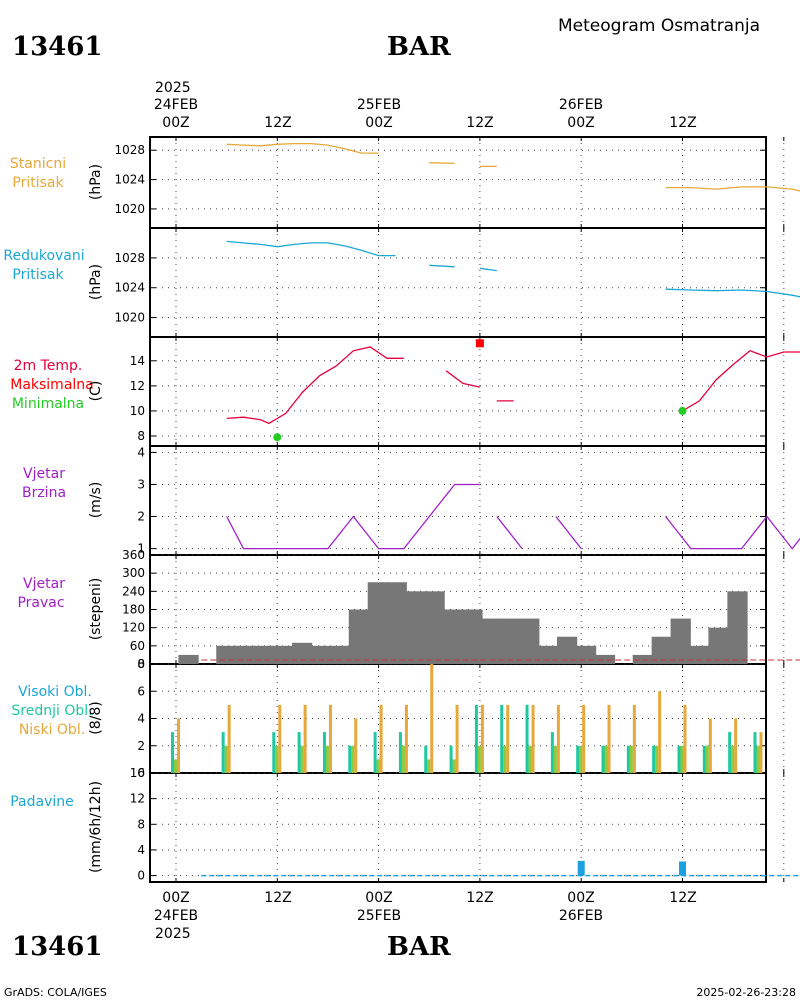 This screenshot has height=1000, width=800. I want to click on y-tick-label: 14, so click(137, 361).